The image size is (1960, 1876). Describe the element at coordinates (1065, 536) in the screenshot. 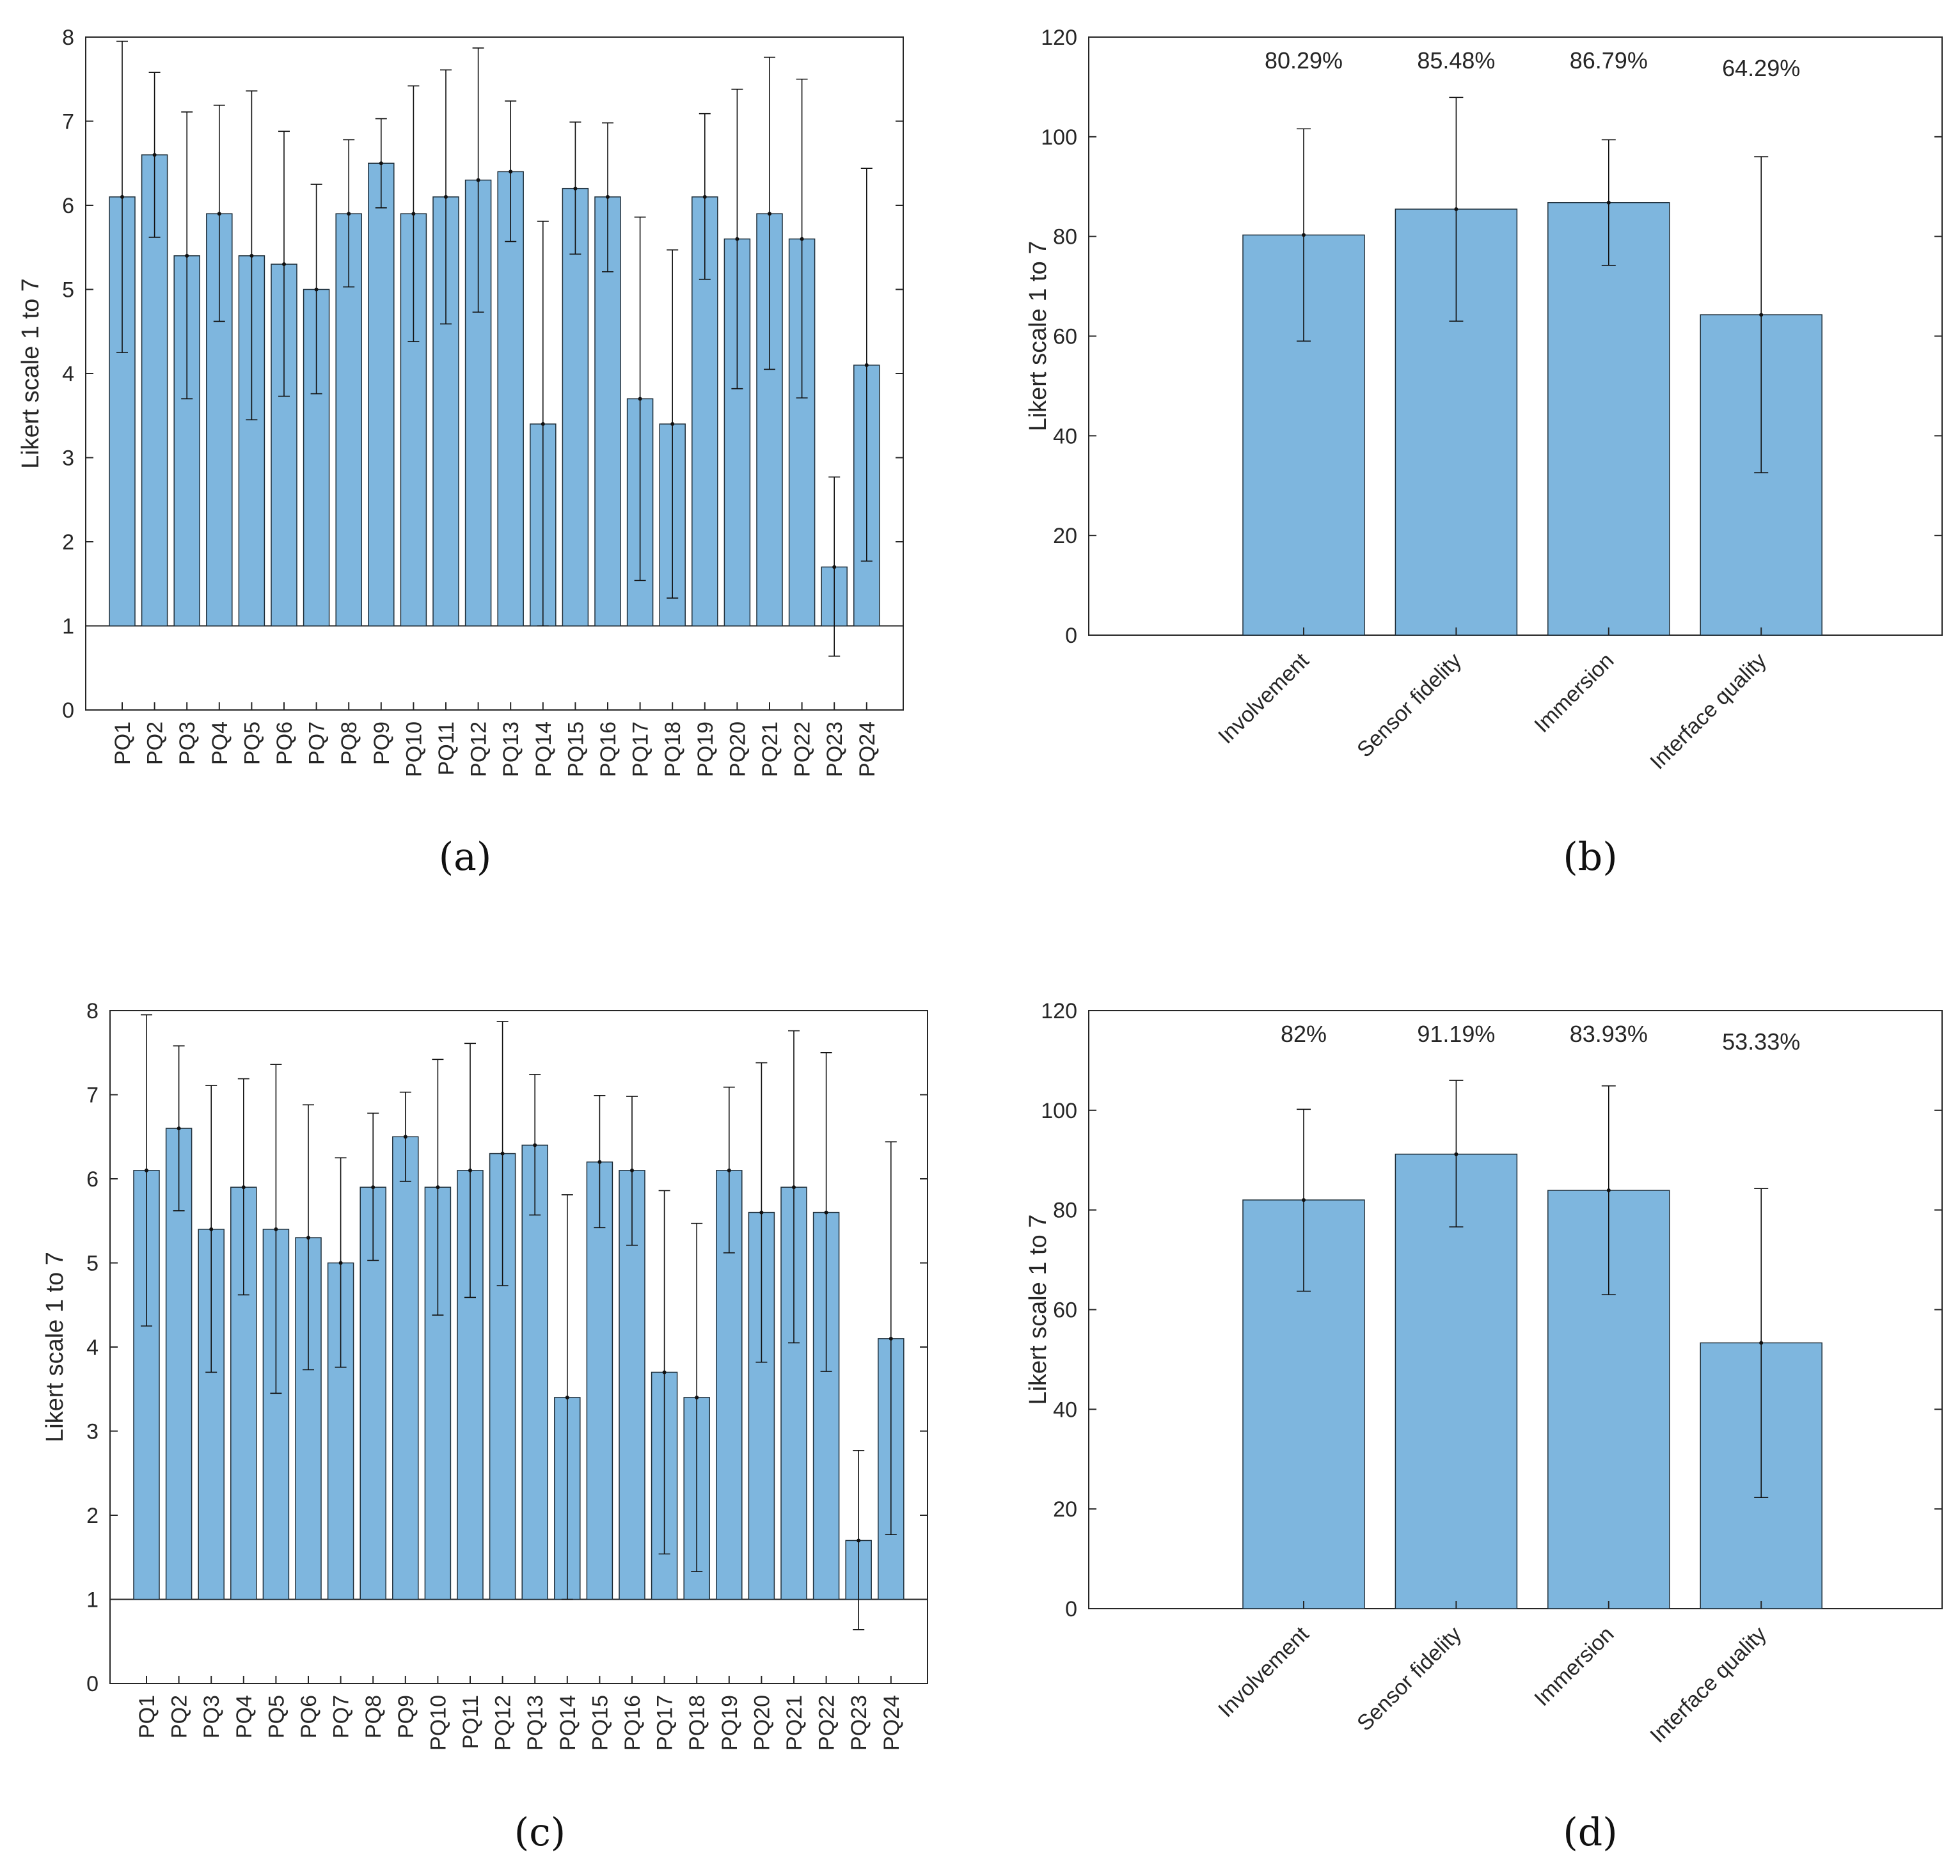

I see `y-tick-label: 20` at that location.